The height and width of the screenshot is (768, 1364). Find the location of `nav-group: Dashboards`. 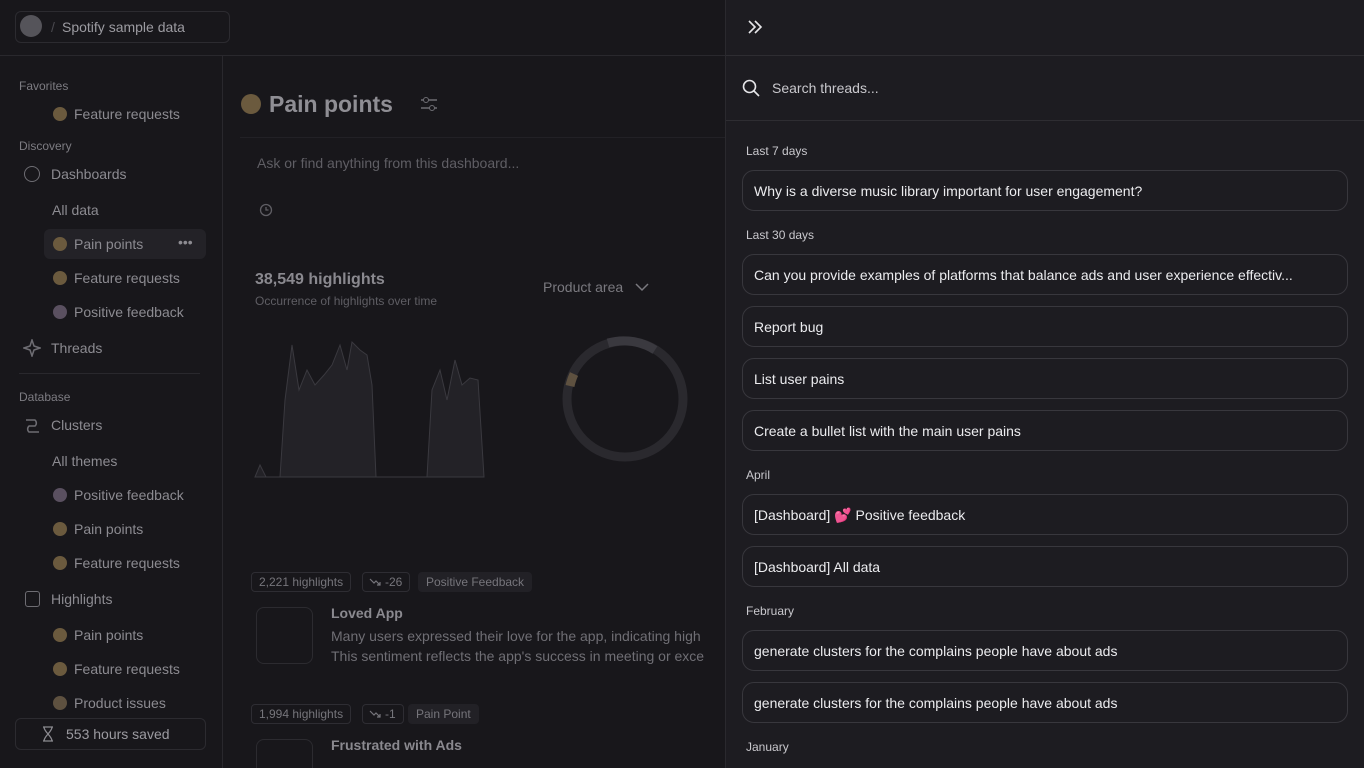

nav-group: Dashboards is located at coordinates (89, 174).